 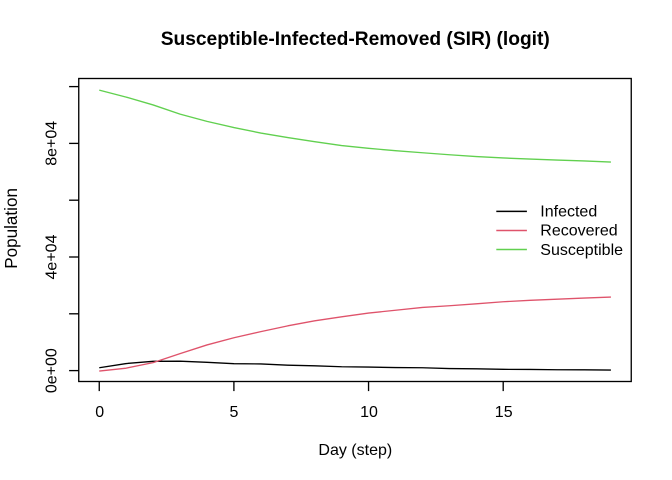 I want to click on svg-text: 5, so click(x=233, y=412).